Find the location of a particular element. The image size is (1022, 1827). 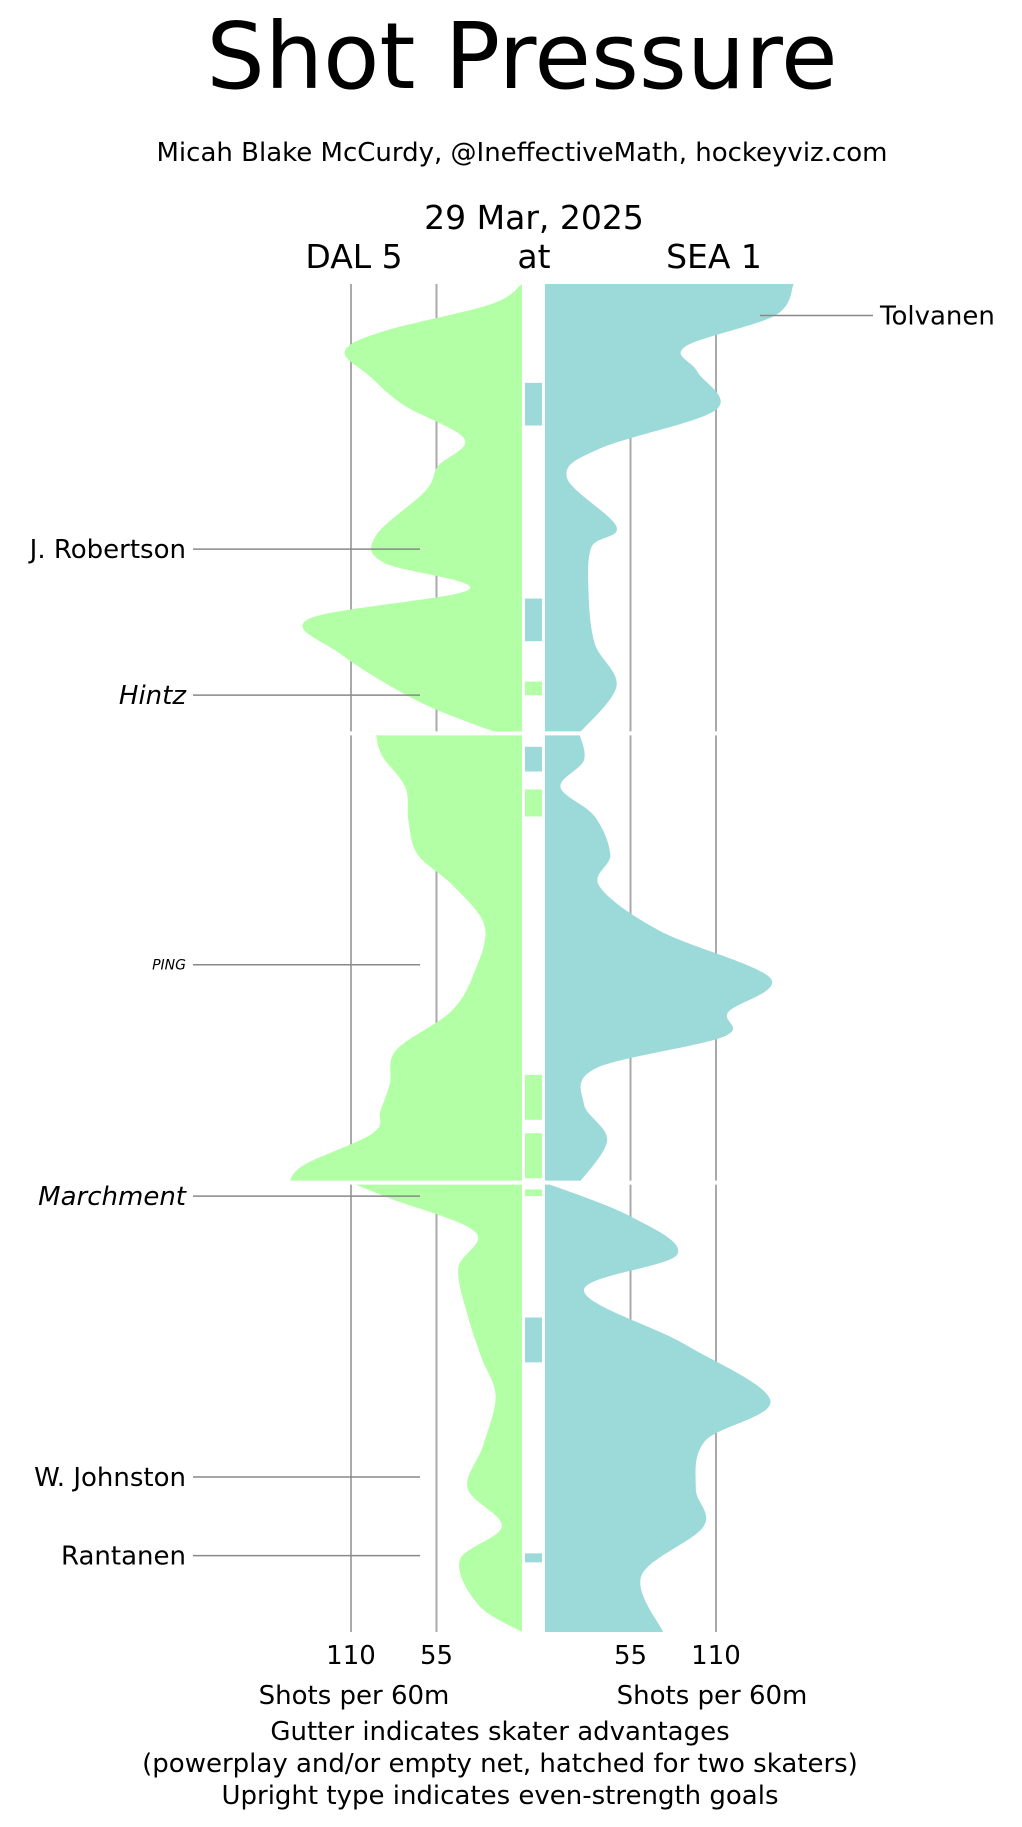

at-label: at is located at coordinates (533, 256).